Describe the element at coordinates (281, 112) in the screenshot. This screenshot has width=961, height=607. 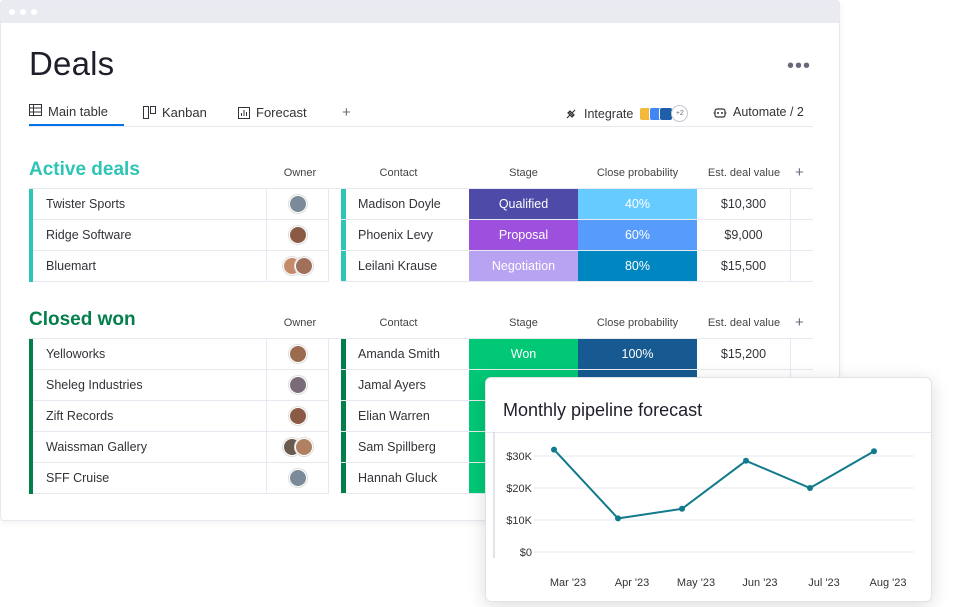
I see `tab-label: Forecast` at that location.